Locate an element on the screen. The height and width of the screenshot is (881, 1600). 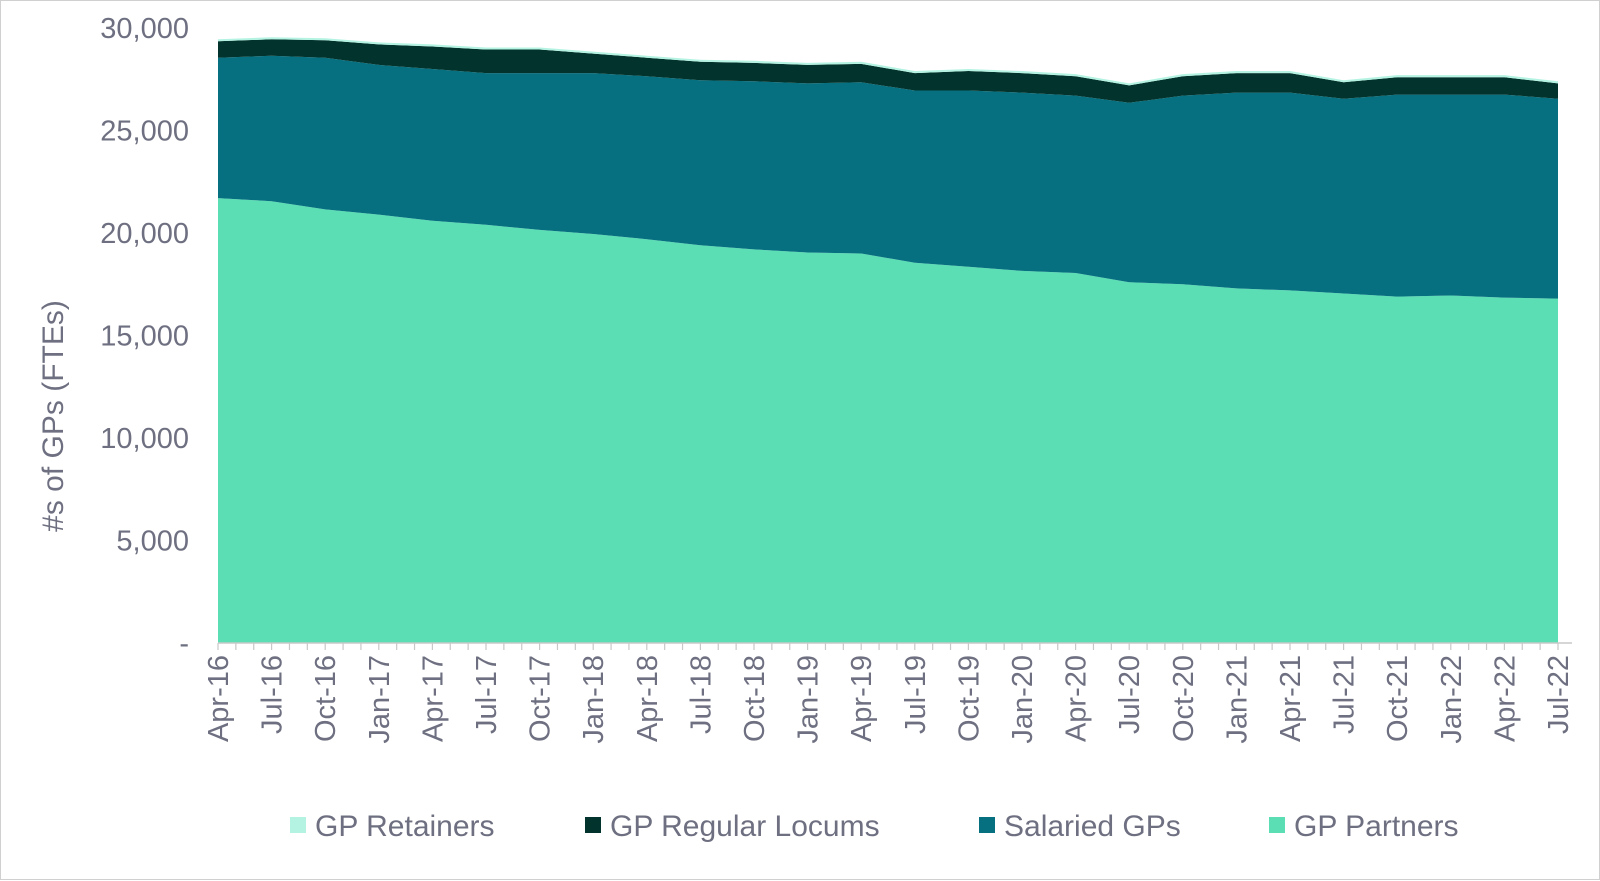
x-tick-label: Jul-20 is located at coordinates (1130, 694).